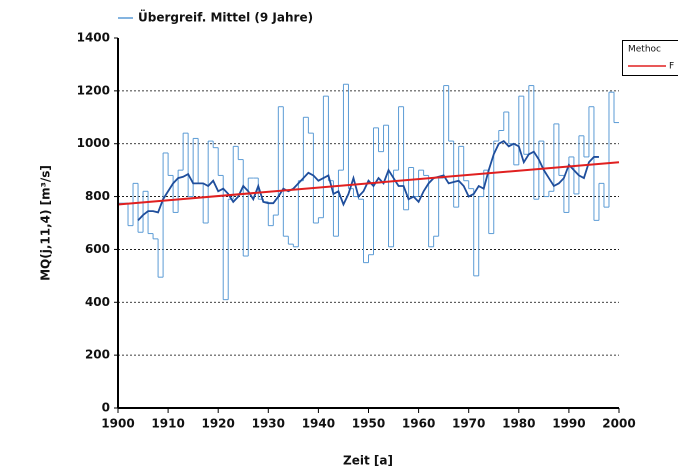 This screenshot has height=471, width=678. I want to click on y-tick-label: 800, so click(97, 196).